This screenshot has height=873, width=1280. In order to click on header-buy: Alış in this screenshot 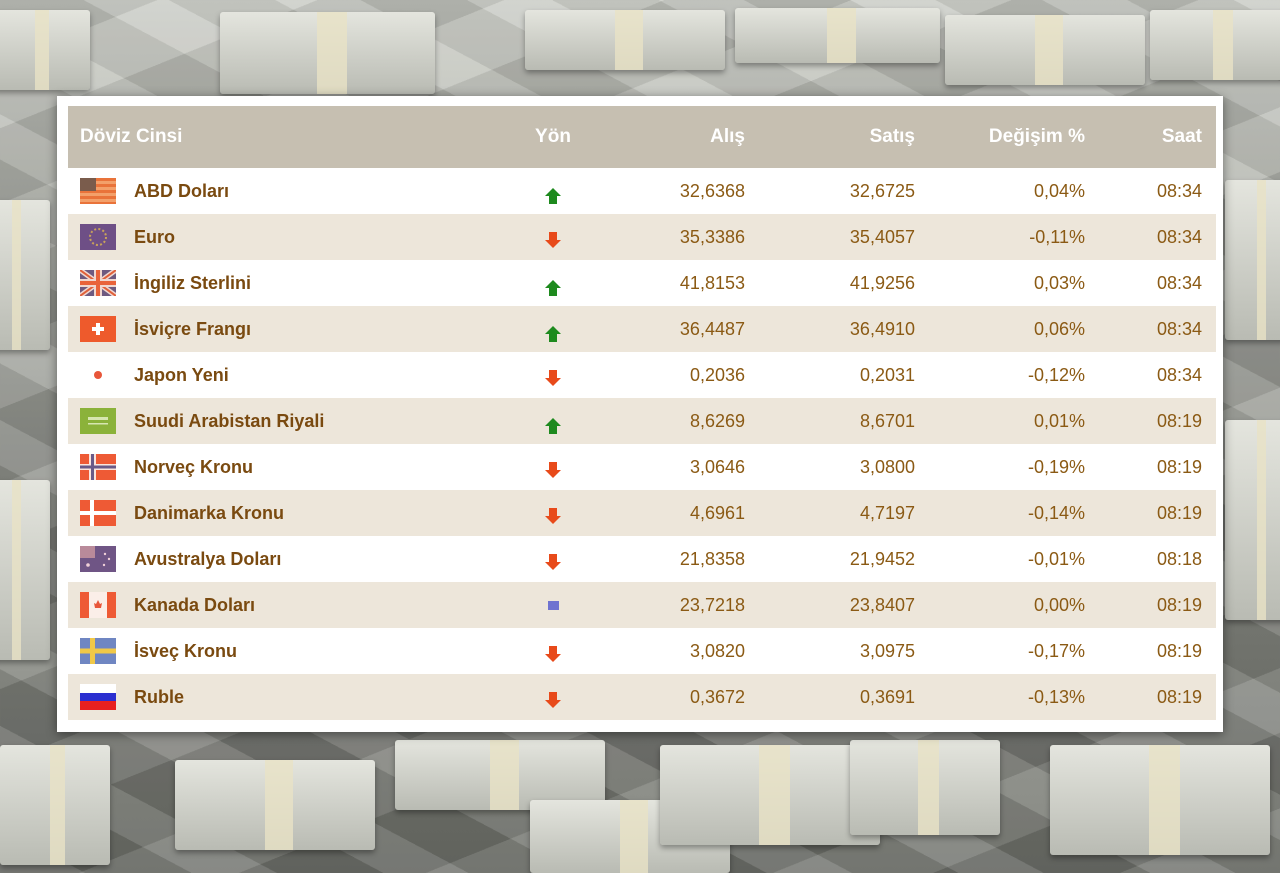, I will do `click(727, 136)`.